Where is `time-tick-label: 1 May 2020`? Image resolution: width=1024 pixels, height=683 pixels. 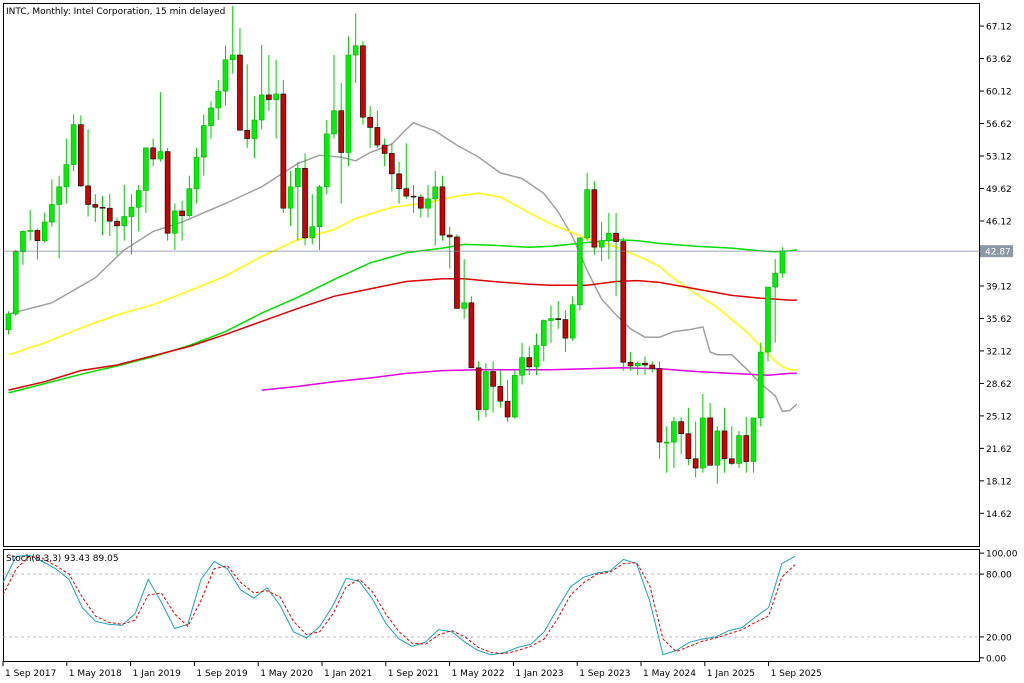 time-tick-label: 1 May 2020 is located at coordinates (286, 674).